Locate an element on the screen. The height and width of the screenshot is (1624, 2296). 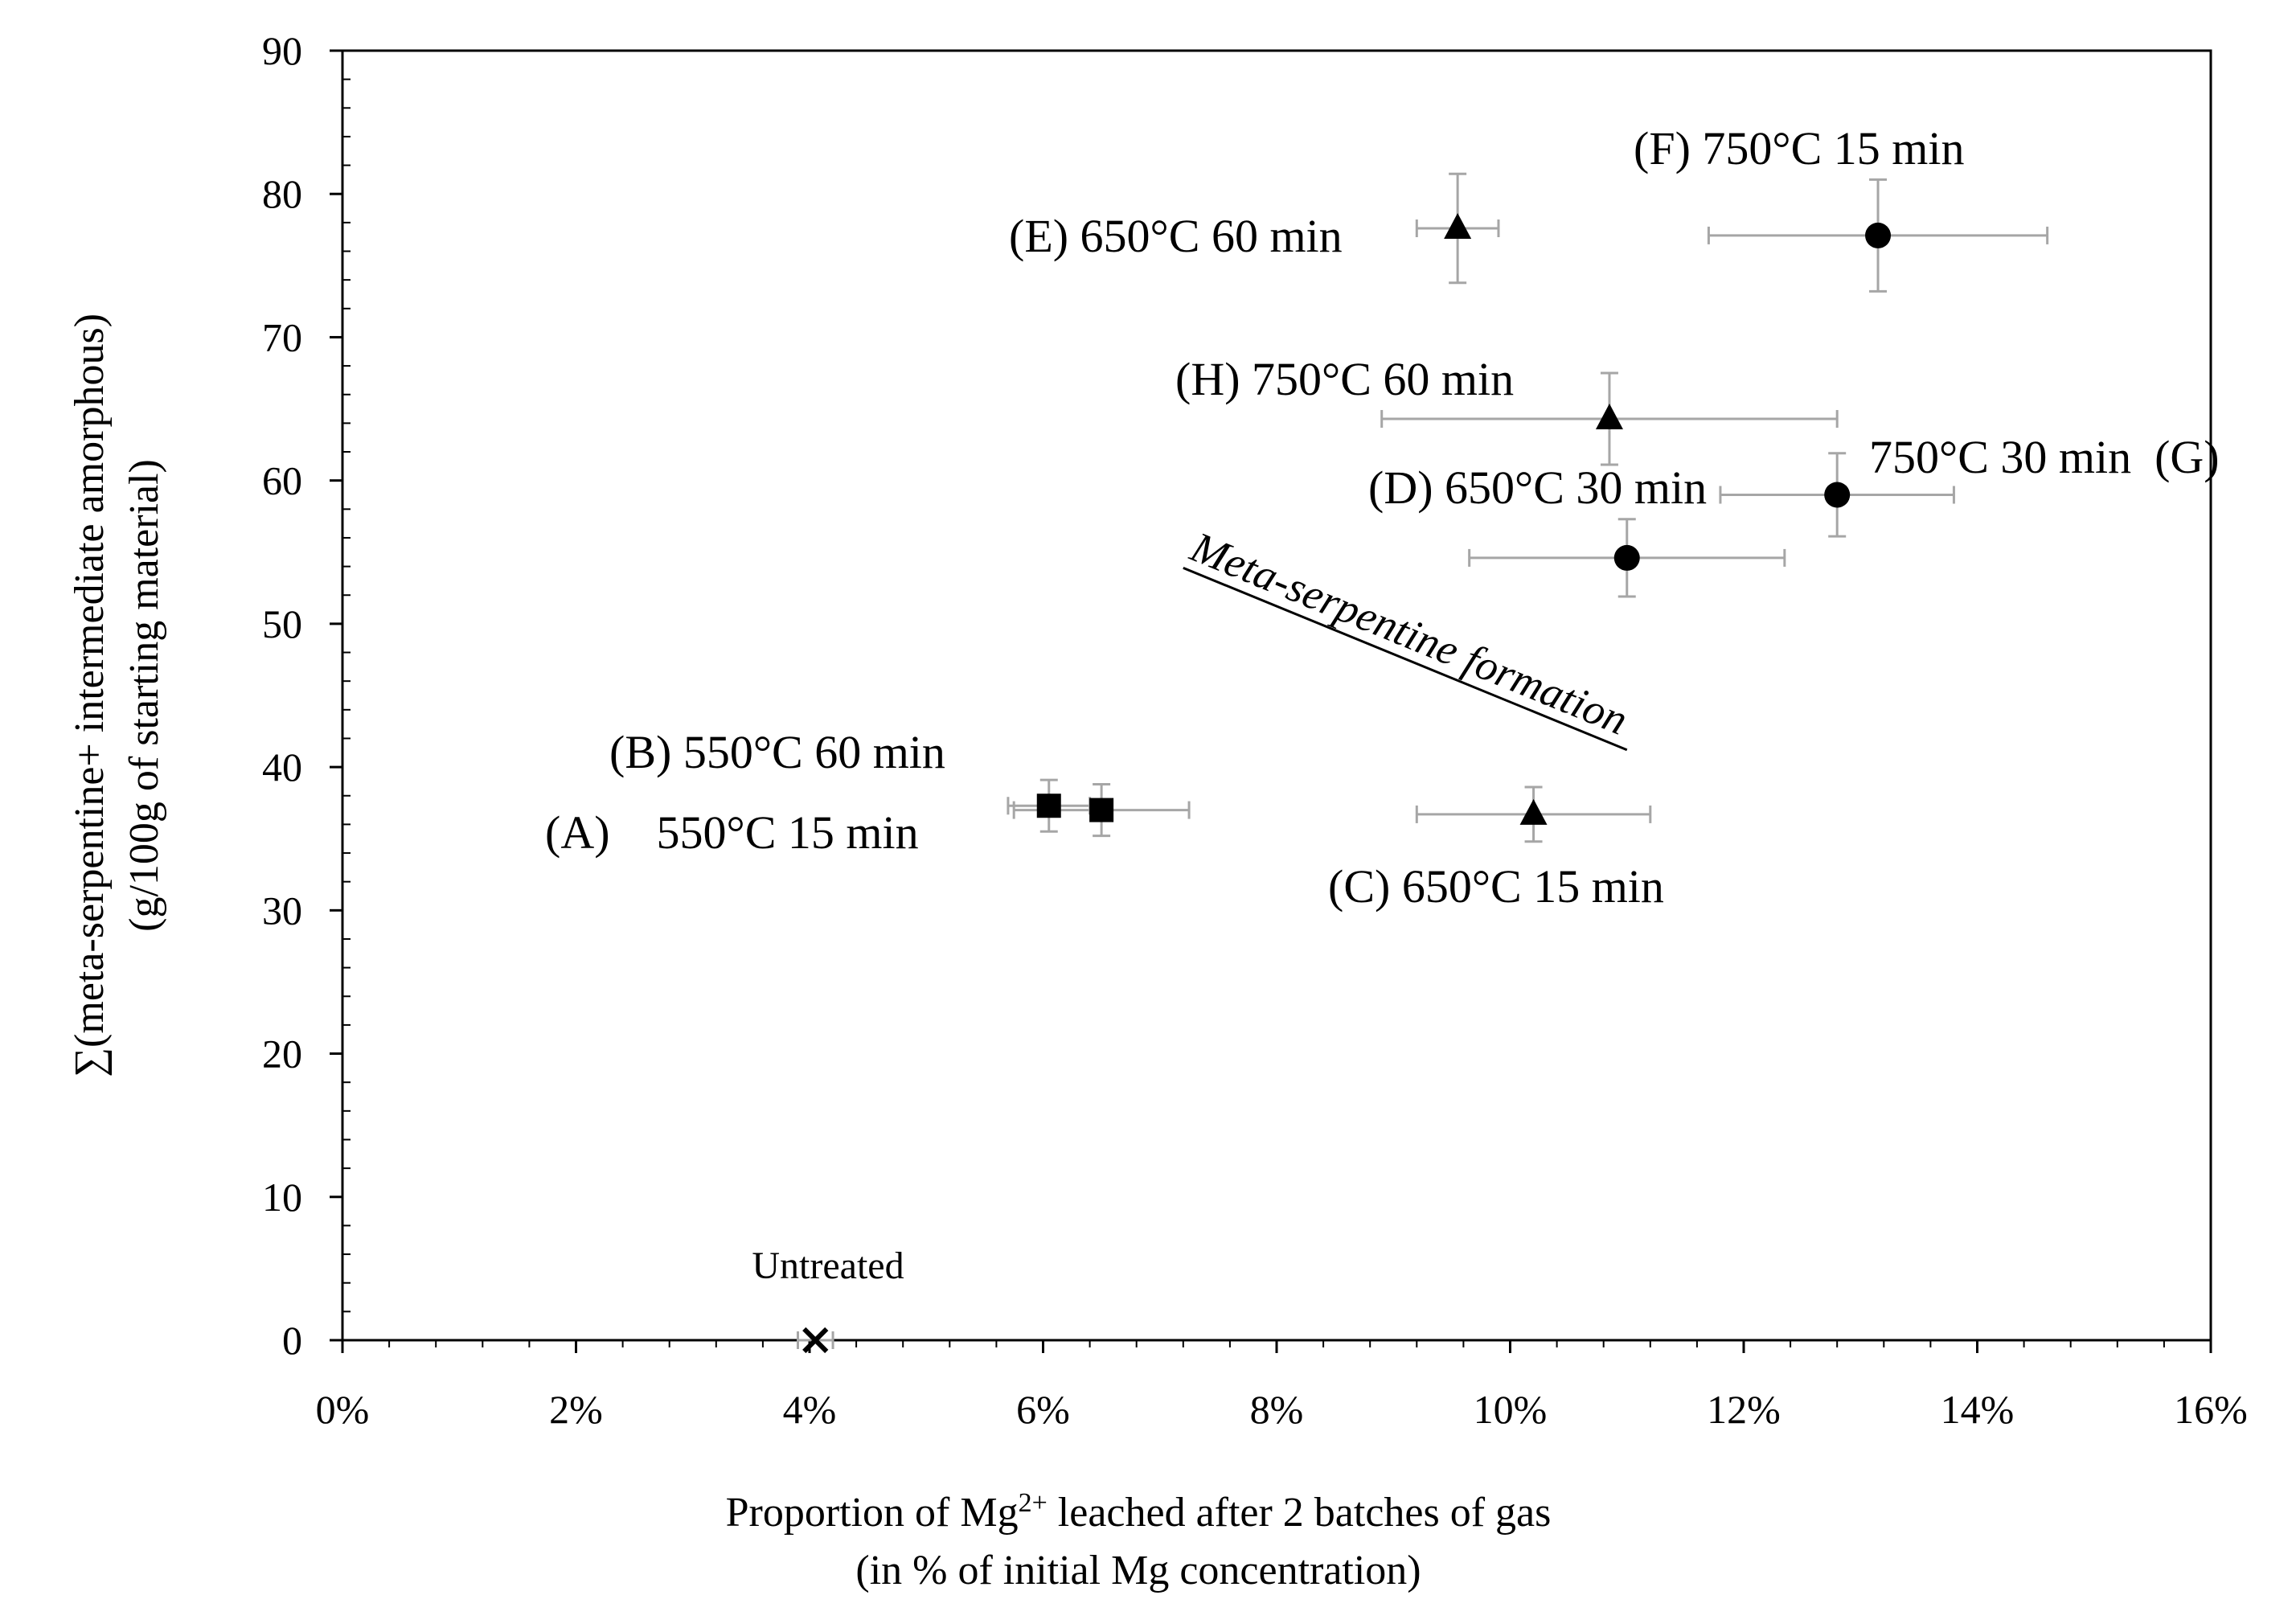
annotation-underline is located at coordinates (1405, 659).